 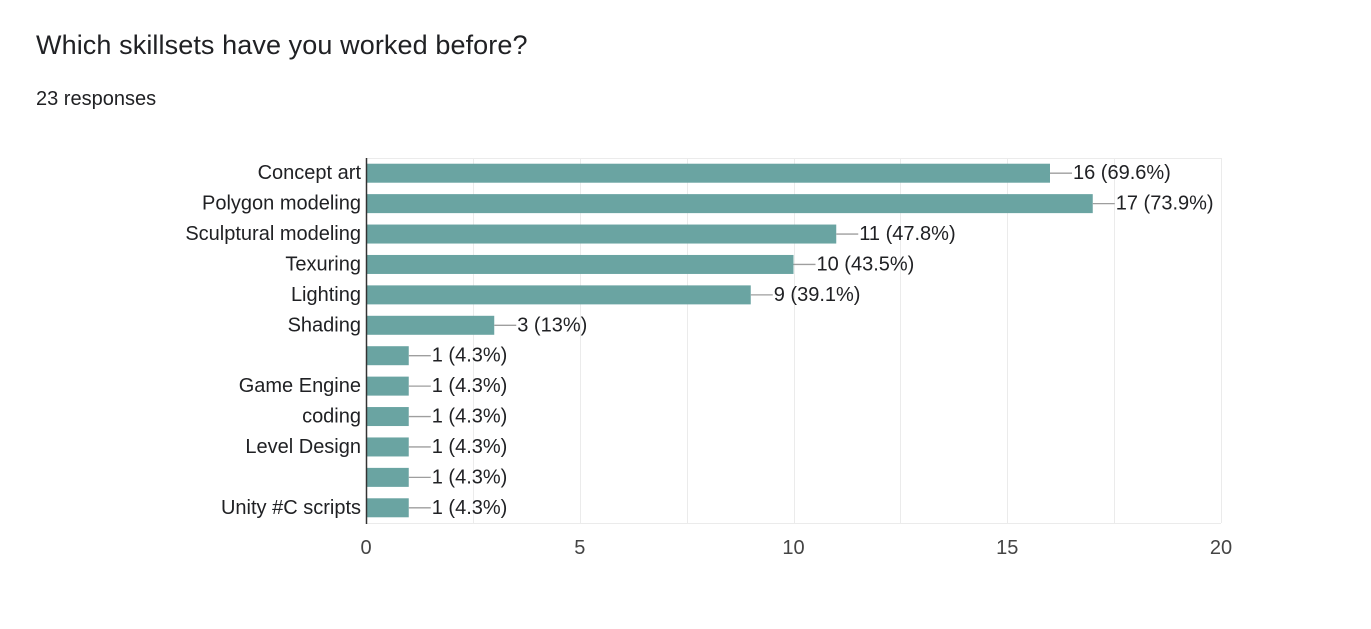 What do you see at coordinates (907, 234) in the screenshot?
I see `data-label: 11 (47.8%)` at bounding box center [907, 234].